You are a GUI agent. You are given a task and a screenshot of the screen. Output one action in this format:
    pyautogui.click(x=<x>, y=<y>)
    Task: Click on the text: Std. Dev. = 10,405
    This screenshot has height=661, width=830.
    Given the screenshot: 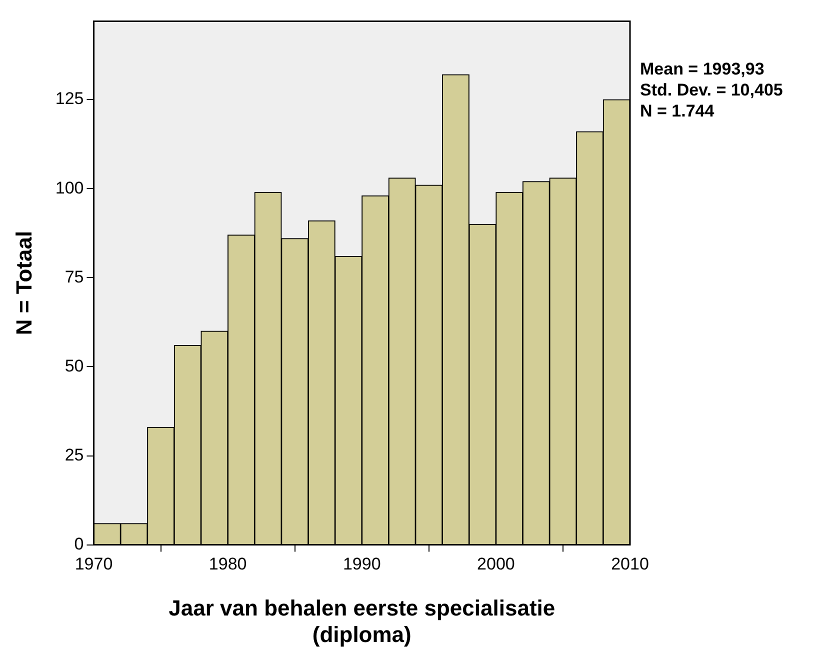 What is the action you would take?
    pyautogui.click(x=711, y=90)
    